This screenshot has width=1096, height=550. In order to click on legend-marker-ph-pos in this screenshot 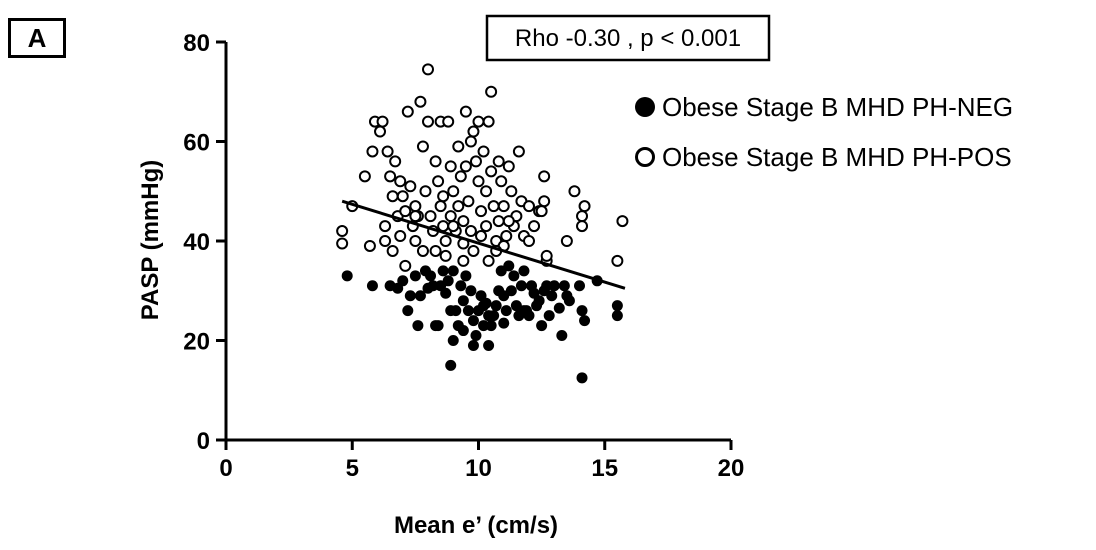, I will do `click(645, 157)`.